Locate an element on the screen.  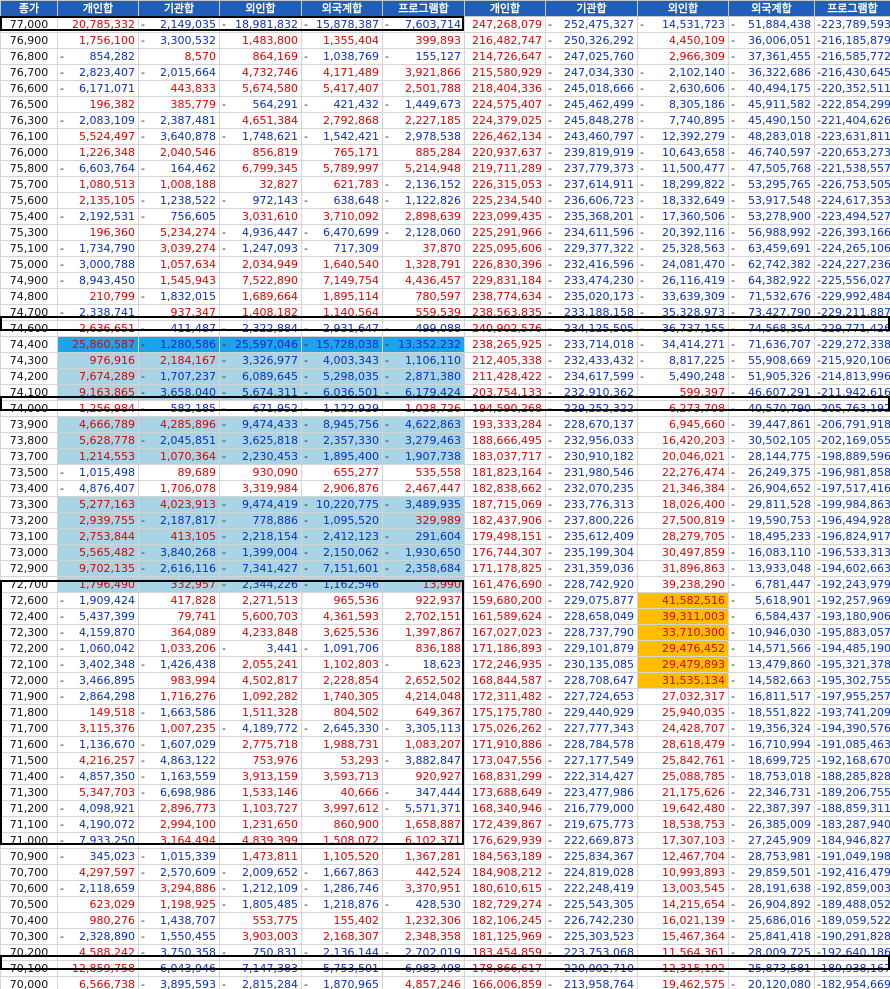
value-cell: -854,282 is located at coordinates (98, 56).